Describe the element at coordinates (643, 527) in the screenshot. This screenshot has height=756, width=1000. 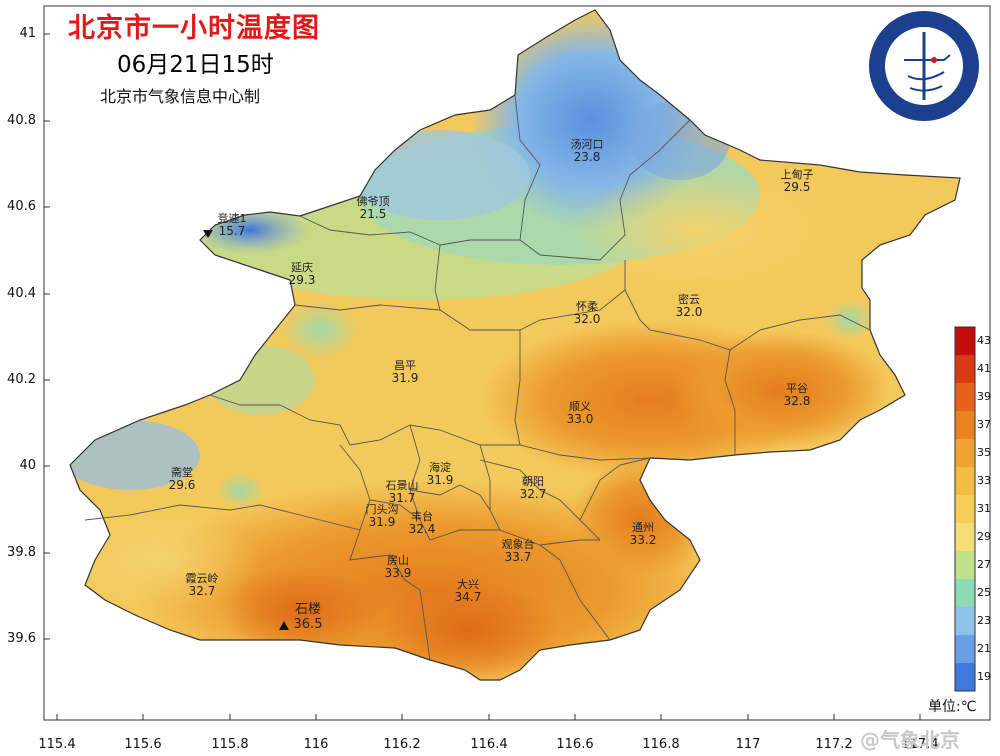
I see `station-name: 通州` at that location.